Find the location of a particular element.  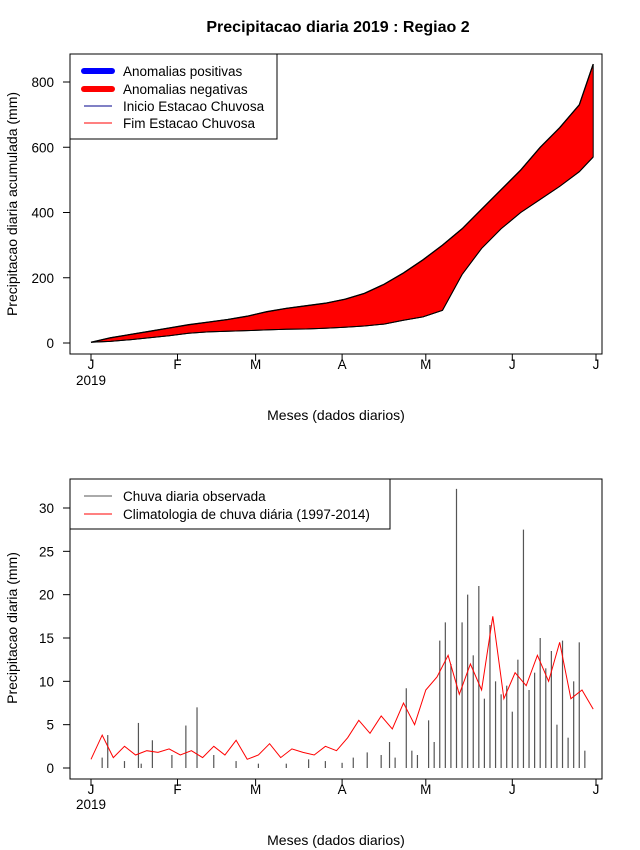

y-tick-label: 400 is located at coordinates (42, 213).